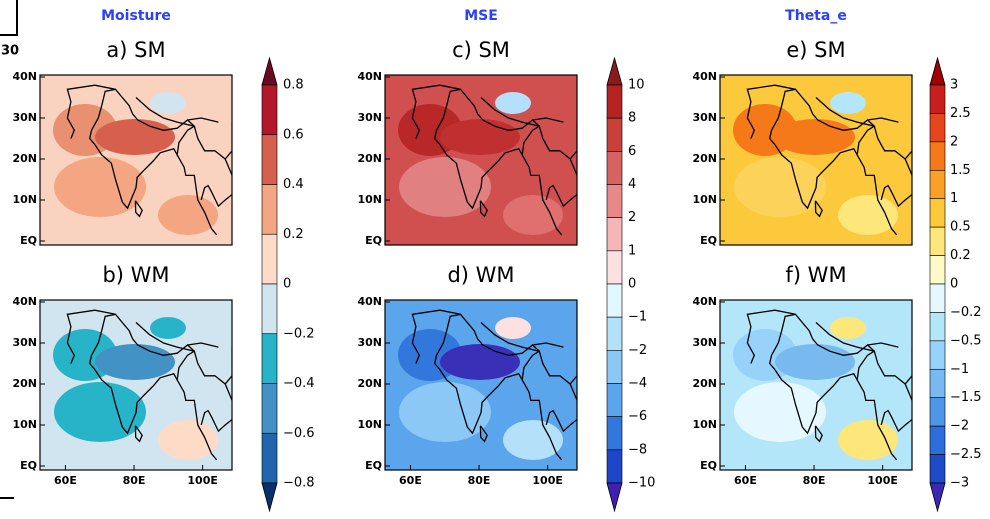  I want to click on colorbar-label: 0.6, so click(293, 134).